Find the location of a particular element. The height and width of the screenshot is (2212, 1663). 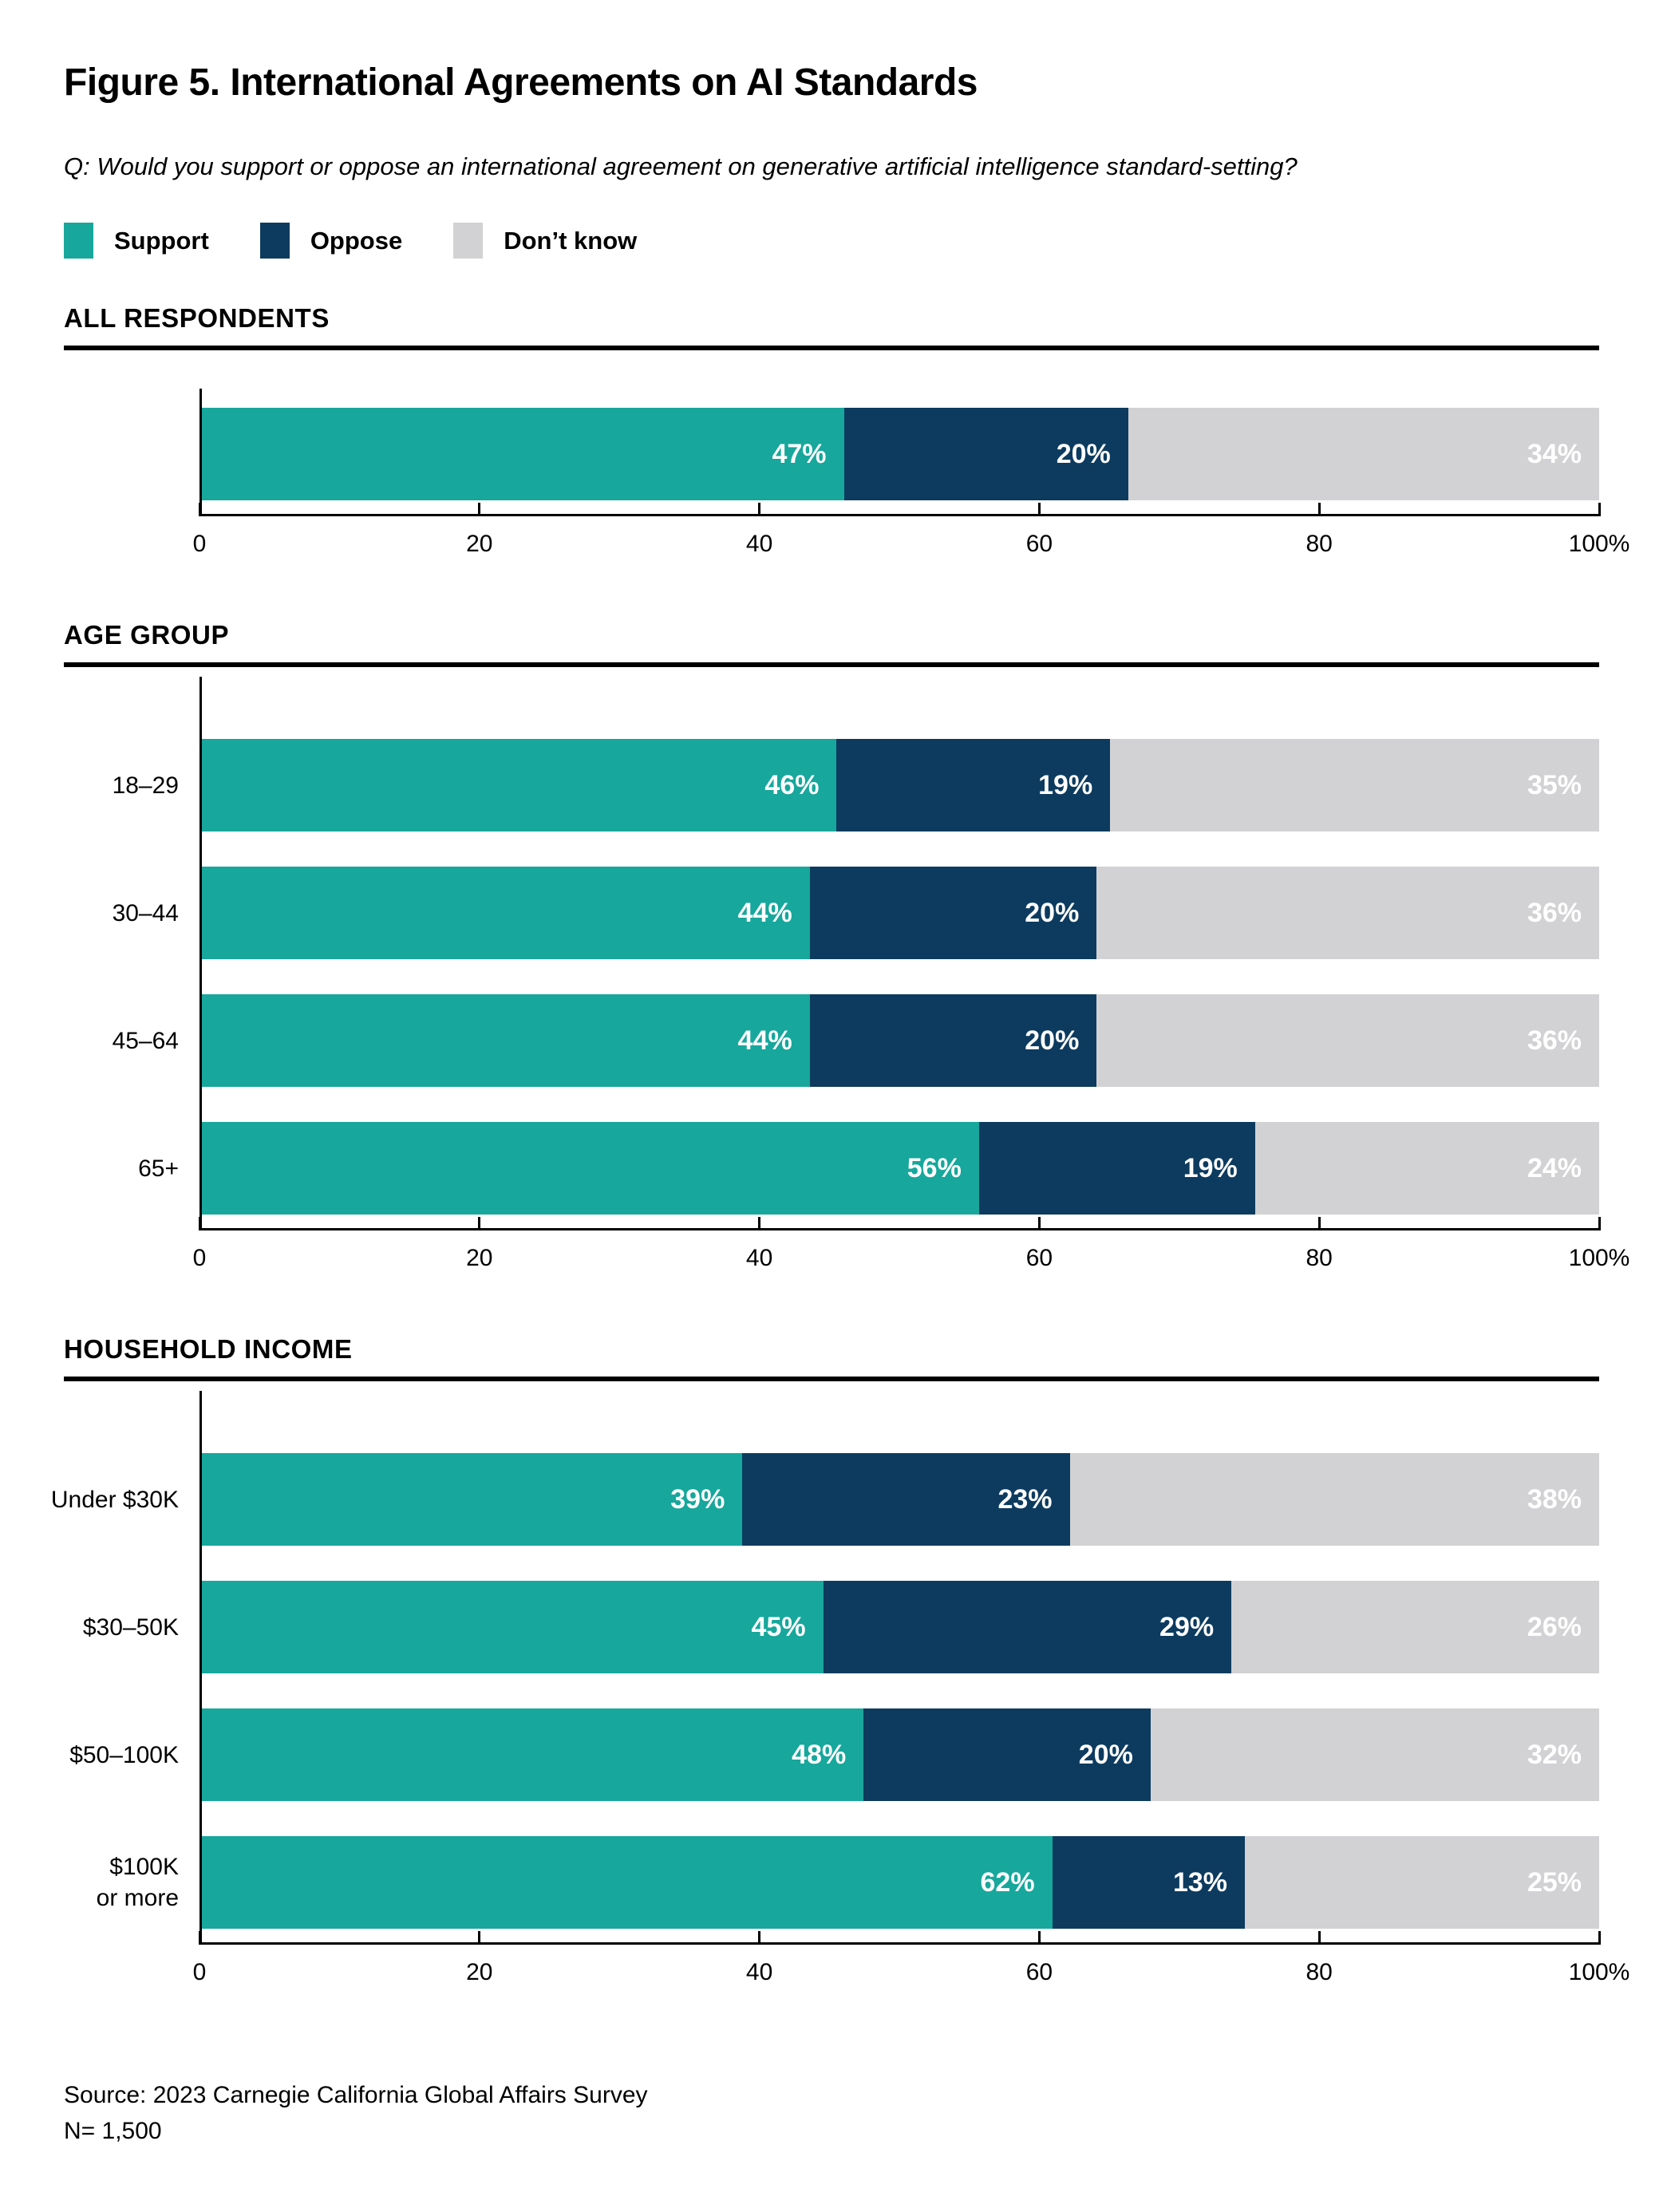

bar-value-label: 24% is located at coordinates (1554, 1168).